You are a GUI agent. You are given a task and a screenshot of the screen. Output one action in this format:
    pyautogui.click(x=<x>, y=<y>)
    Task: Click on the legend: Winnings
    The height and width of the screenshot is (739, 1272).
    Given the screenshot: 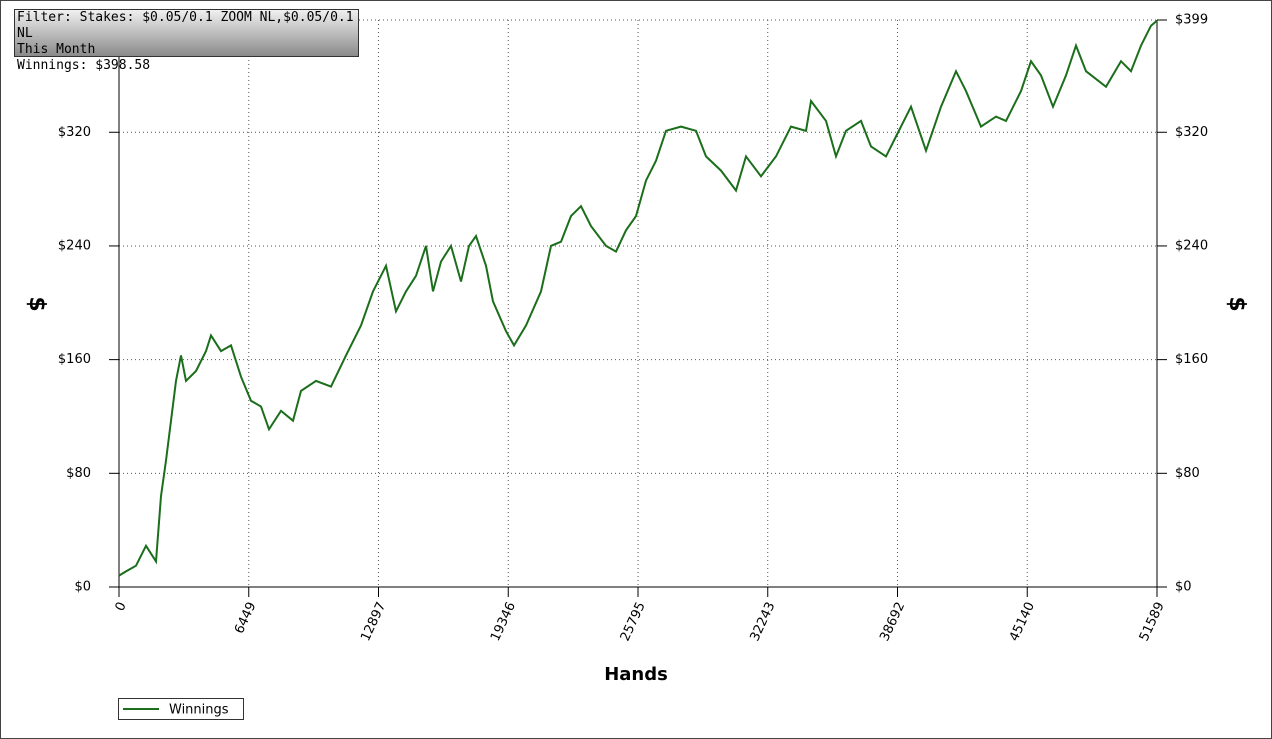 What is the action you would take?
    pyautogui.click(x=181, y=709)
    